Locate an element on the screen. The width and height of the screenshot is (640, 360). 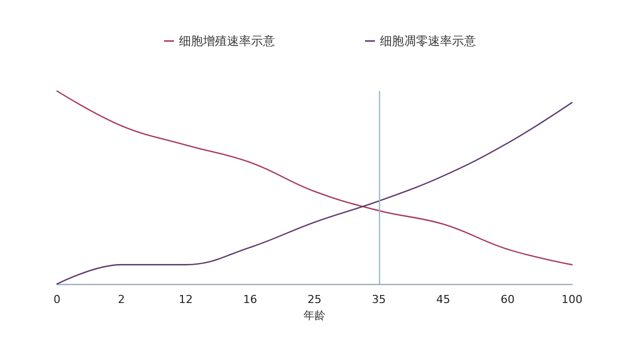
x-tick-label: 60 is located at coordinates (507, 299).